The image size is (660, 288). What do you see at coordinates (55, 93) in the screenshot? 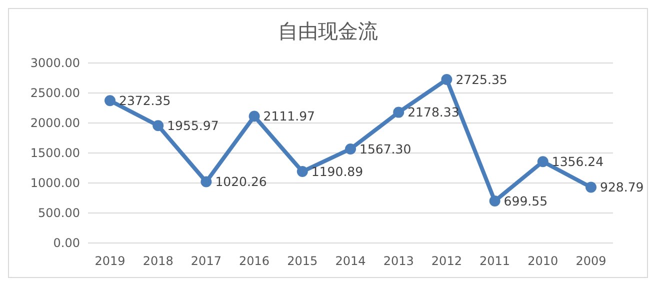
I see `y-tick-label: 2500.00` at bounding box center [55, 93].